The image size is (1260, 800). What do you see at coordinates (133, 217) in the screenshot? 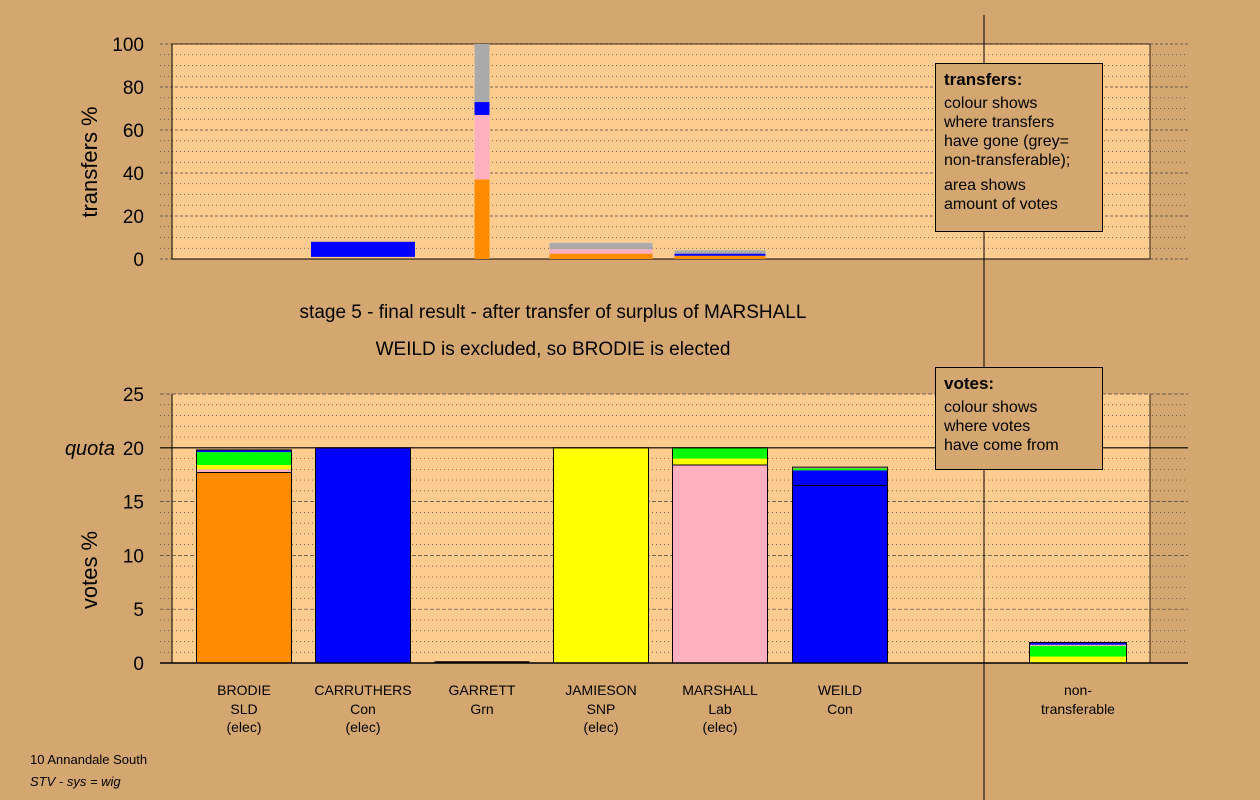
I see `transfers-y-tick-label: 20` at bounding box center [133, 217].